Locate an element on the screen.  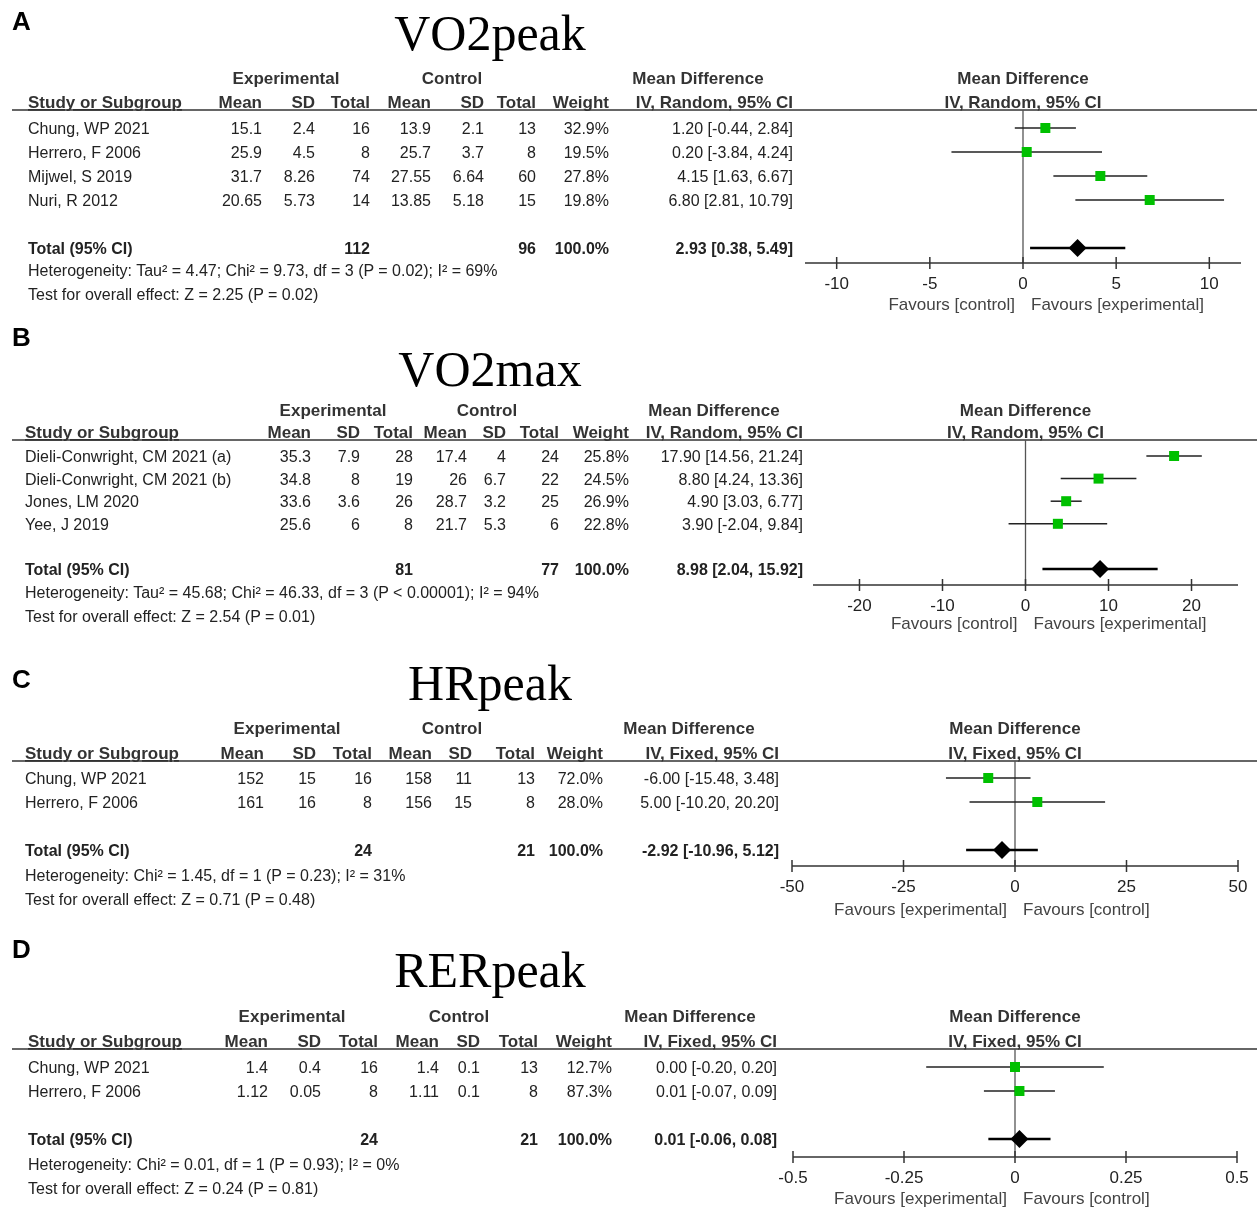
text: 152 is located at coordinates (250, 778).